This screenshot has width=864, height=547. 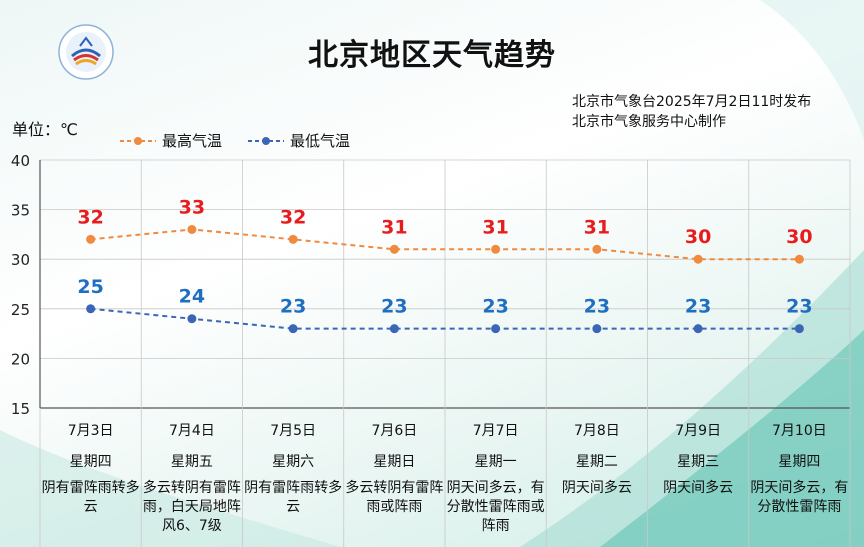 I want to click on weather-description: 多云转阴有雷阵雨或阵雨, so click(x=394, y=497).